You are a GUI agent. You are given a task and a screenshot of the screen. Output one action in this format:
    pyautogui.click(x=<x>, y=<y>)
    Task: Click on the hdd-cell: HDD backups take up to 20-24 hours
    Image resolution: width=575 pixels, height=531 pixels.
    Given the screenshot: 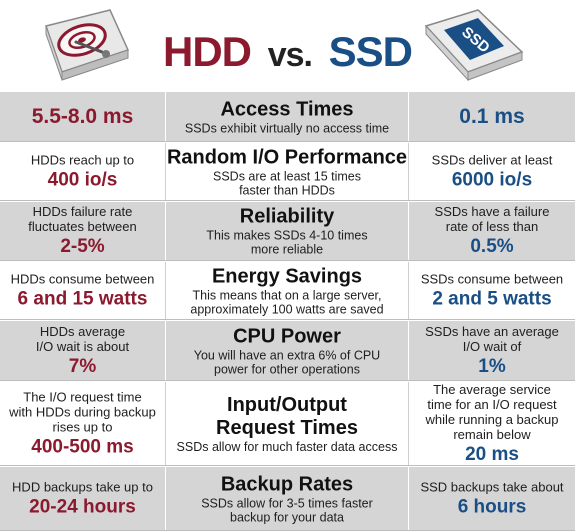 What is the action you would take?
    pyautogui.click(x=82, y=498)
    